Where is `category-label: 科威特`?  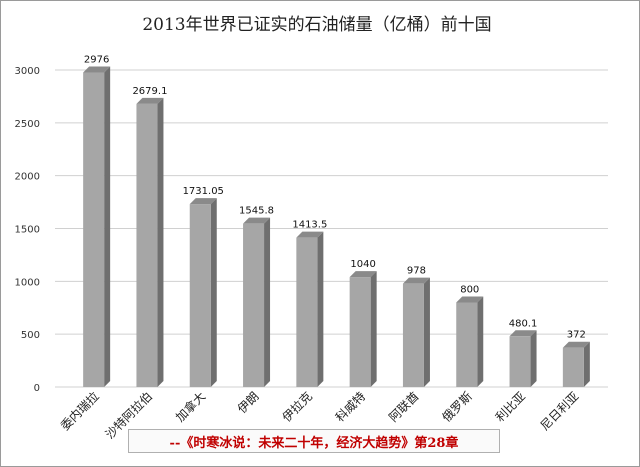 category-label: 科威特 is located at coordinates (350, 407).